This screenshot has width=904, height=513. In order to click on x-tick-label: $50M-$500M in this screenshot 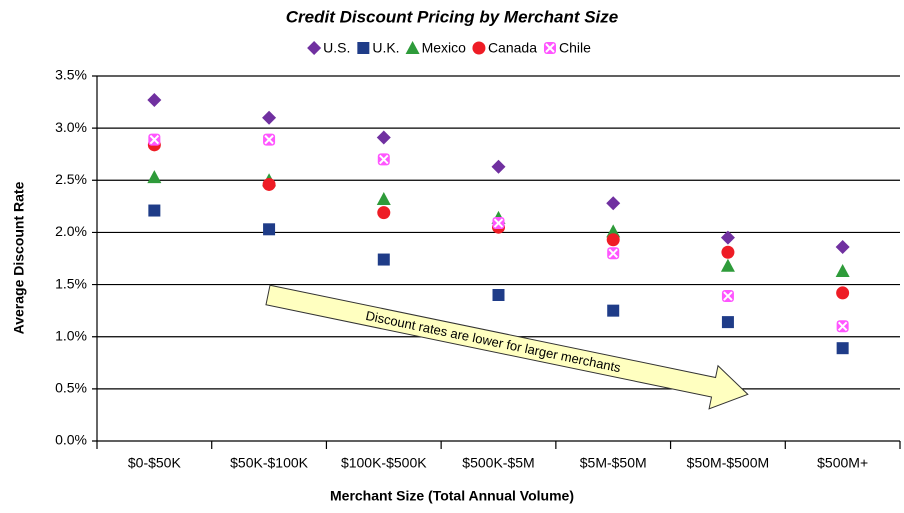, I will do `click(728, 463)`.